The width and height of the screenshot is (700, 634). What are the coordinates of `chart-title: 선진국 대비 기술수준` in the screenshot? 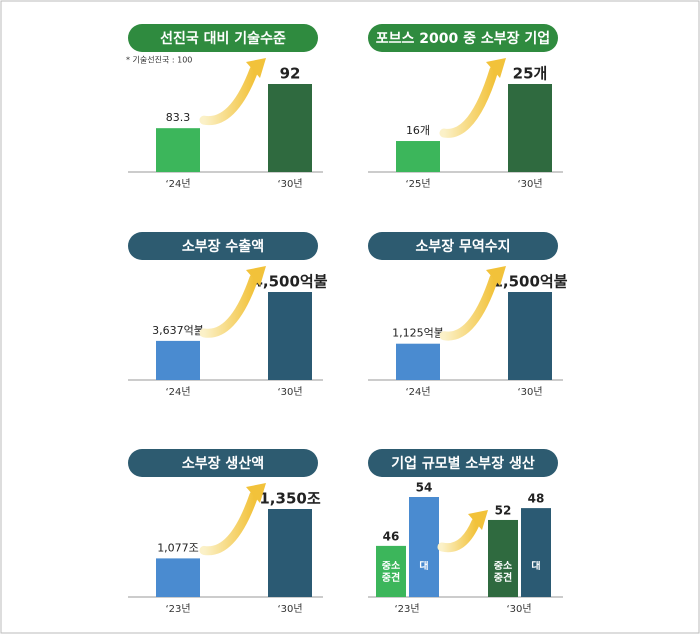 It's located at (223, 38).